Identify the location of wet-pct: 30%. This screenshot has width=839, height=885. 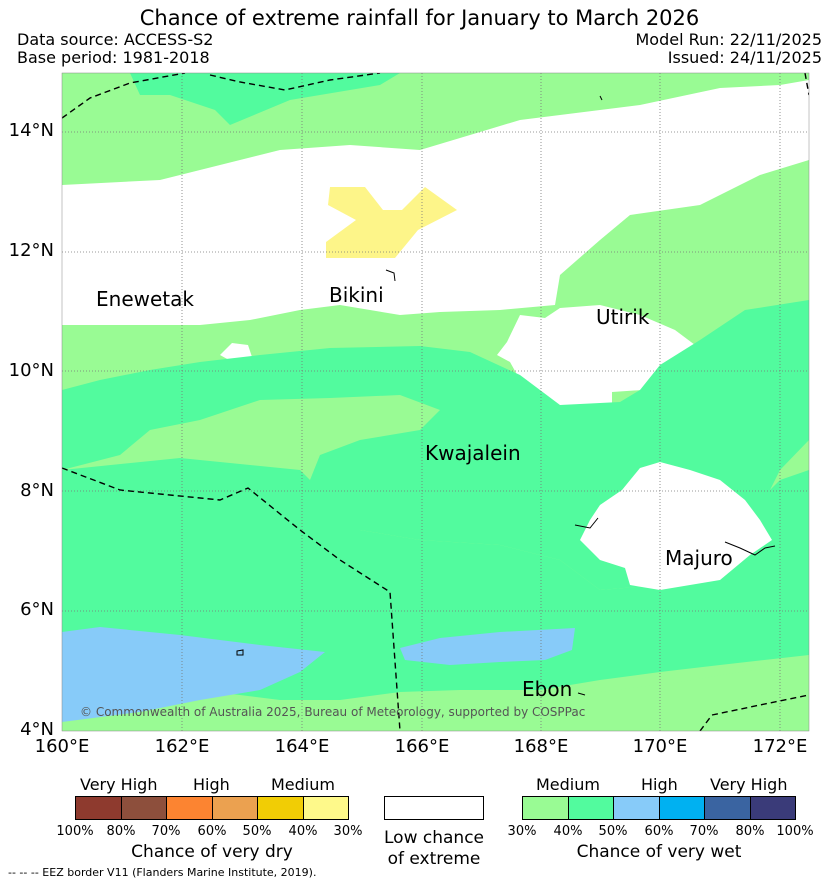
(522, 831).